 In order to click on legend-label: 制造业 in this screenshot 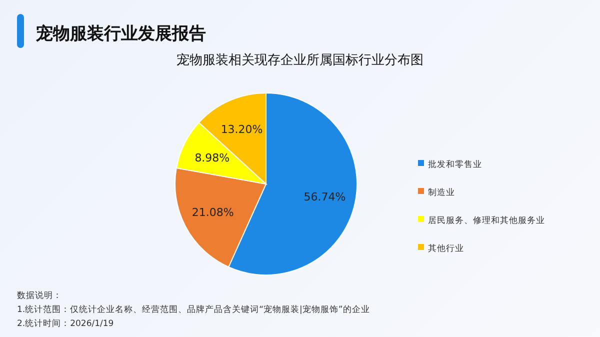, I will do `click(441, 192)`.